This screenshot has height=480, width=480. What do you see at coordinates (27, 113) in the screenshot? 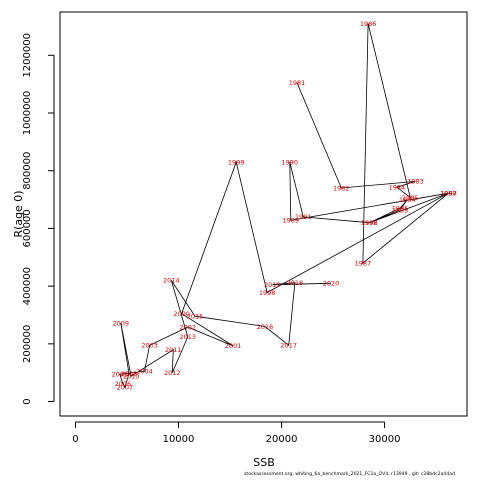
I see `y-tick-label: 1000000` at bounding box center [27, 113].